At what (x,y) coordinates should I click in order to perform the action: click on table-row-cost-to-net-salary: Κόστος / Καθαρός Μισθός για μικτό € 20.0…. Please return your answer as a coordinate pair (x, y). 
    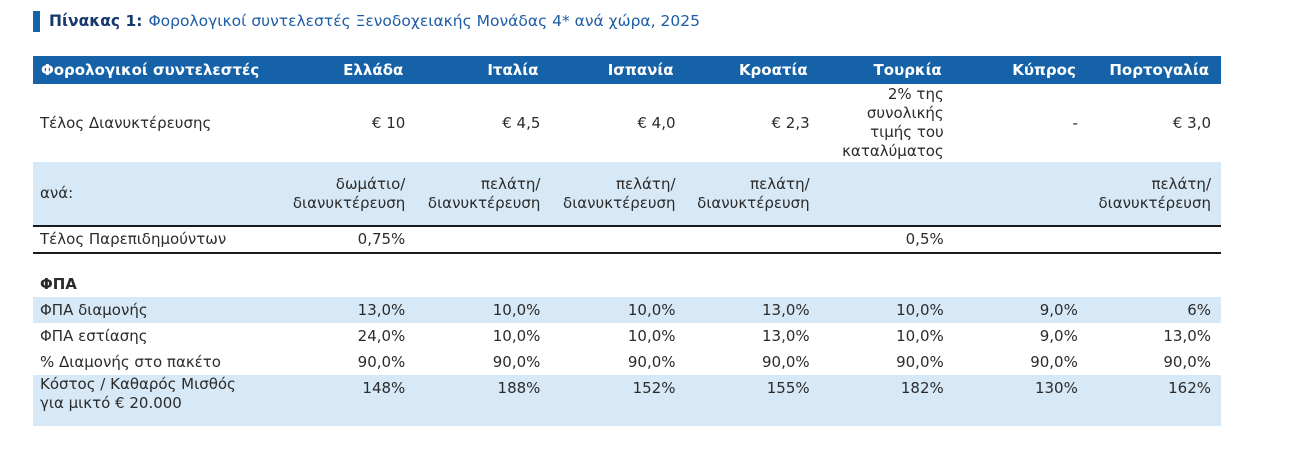
    Looking at the image, I should click on (627, 400).